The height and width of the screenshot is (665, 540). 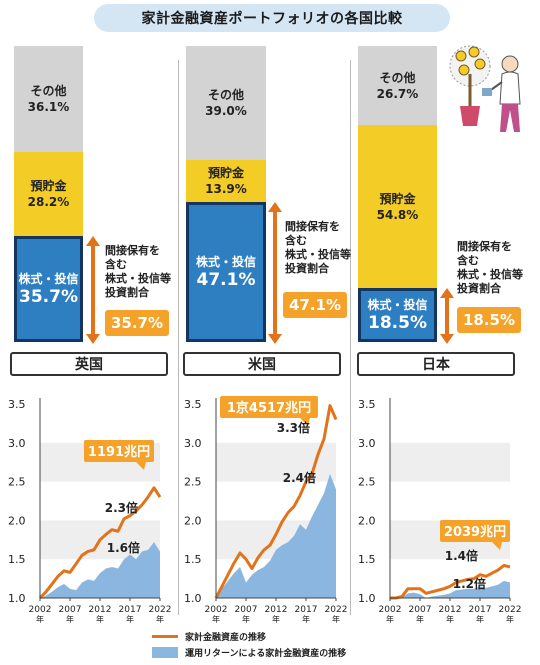 I want to click on jp-savings-label: 預貯金, so click(x=397, y=198).